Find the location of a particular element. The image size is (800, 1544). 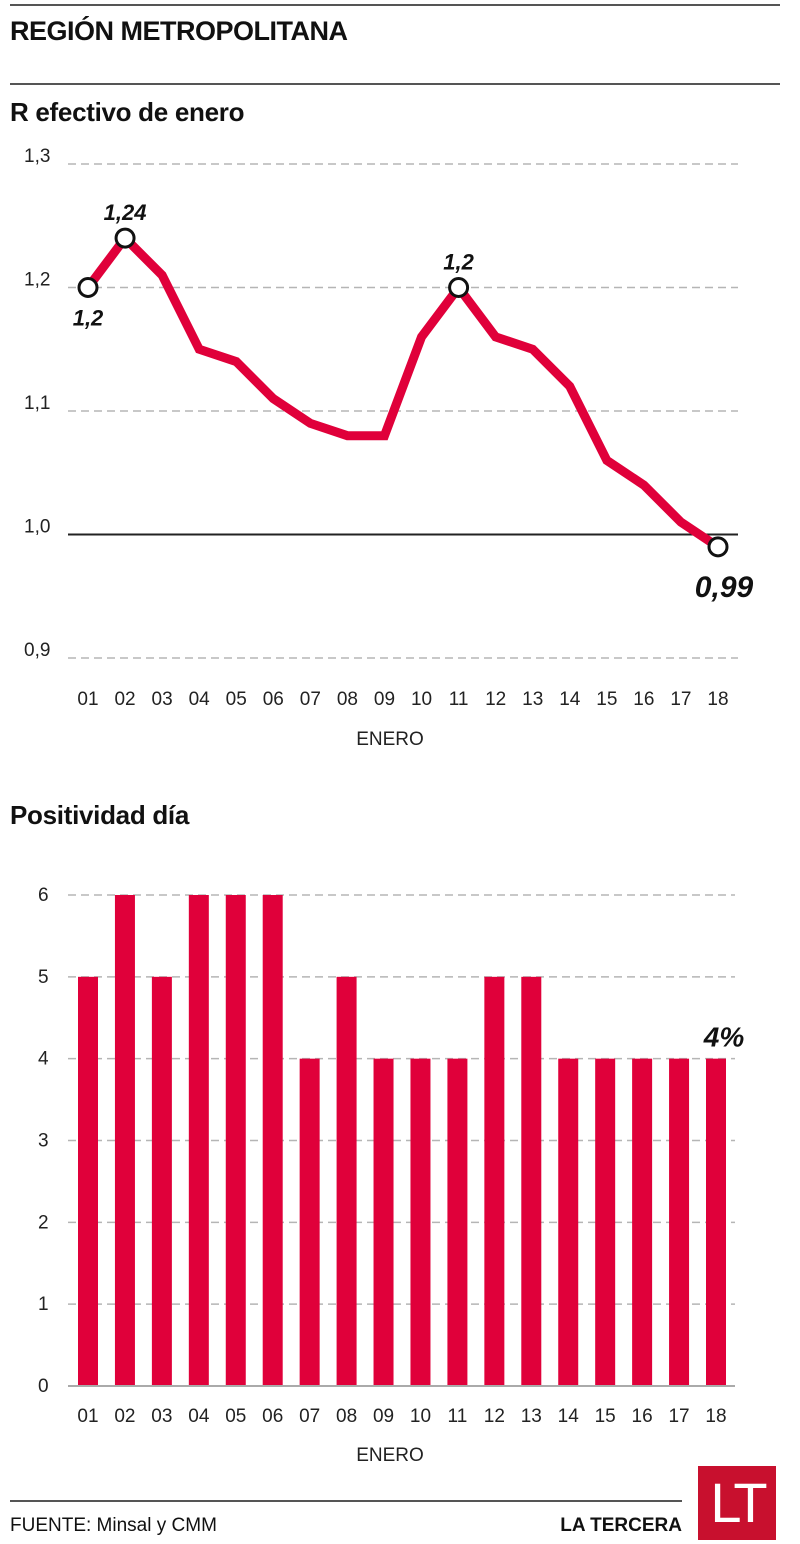

logo-text: LT is located at coordinates (738, 1502).